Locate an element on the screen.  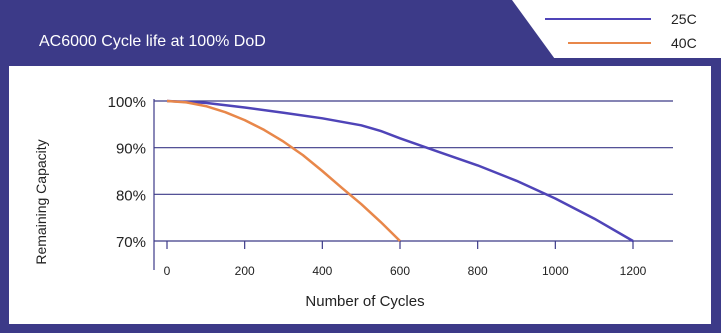
x-tick-label: 1200 is located at coordinates (633, 271).